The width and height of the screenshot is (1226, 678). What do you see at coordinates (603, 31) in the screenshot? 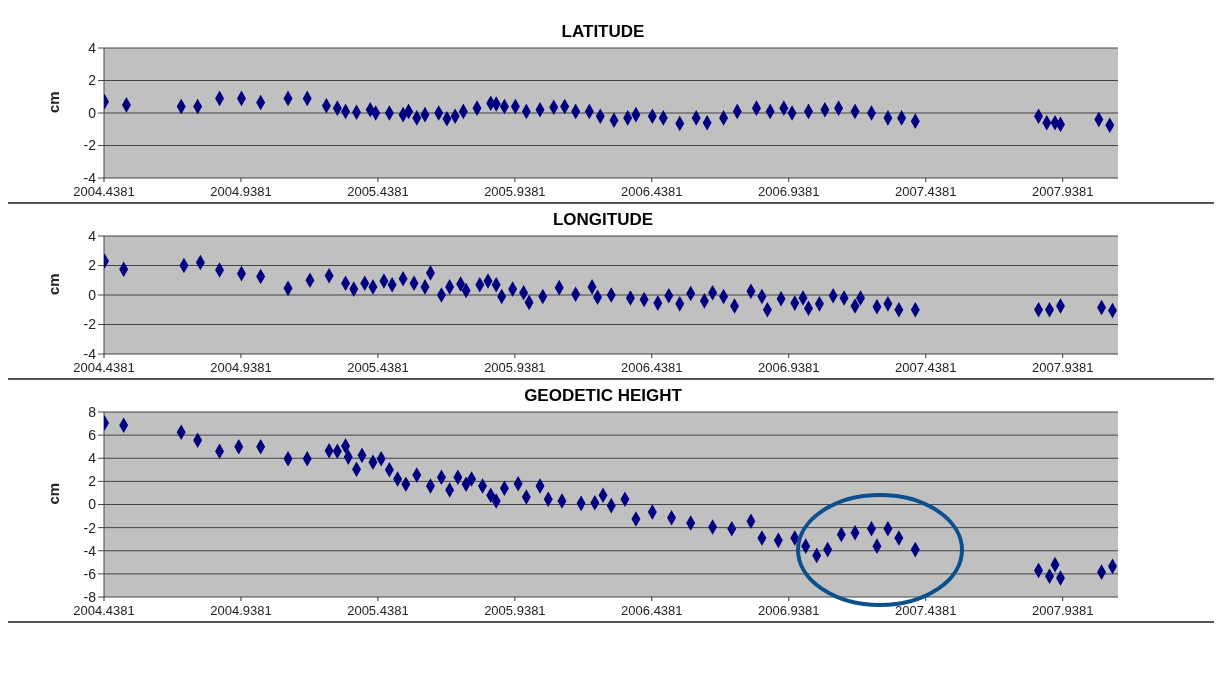
I see `chart-title: LATITUDE` at bounding box center [603, 31].